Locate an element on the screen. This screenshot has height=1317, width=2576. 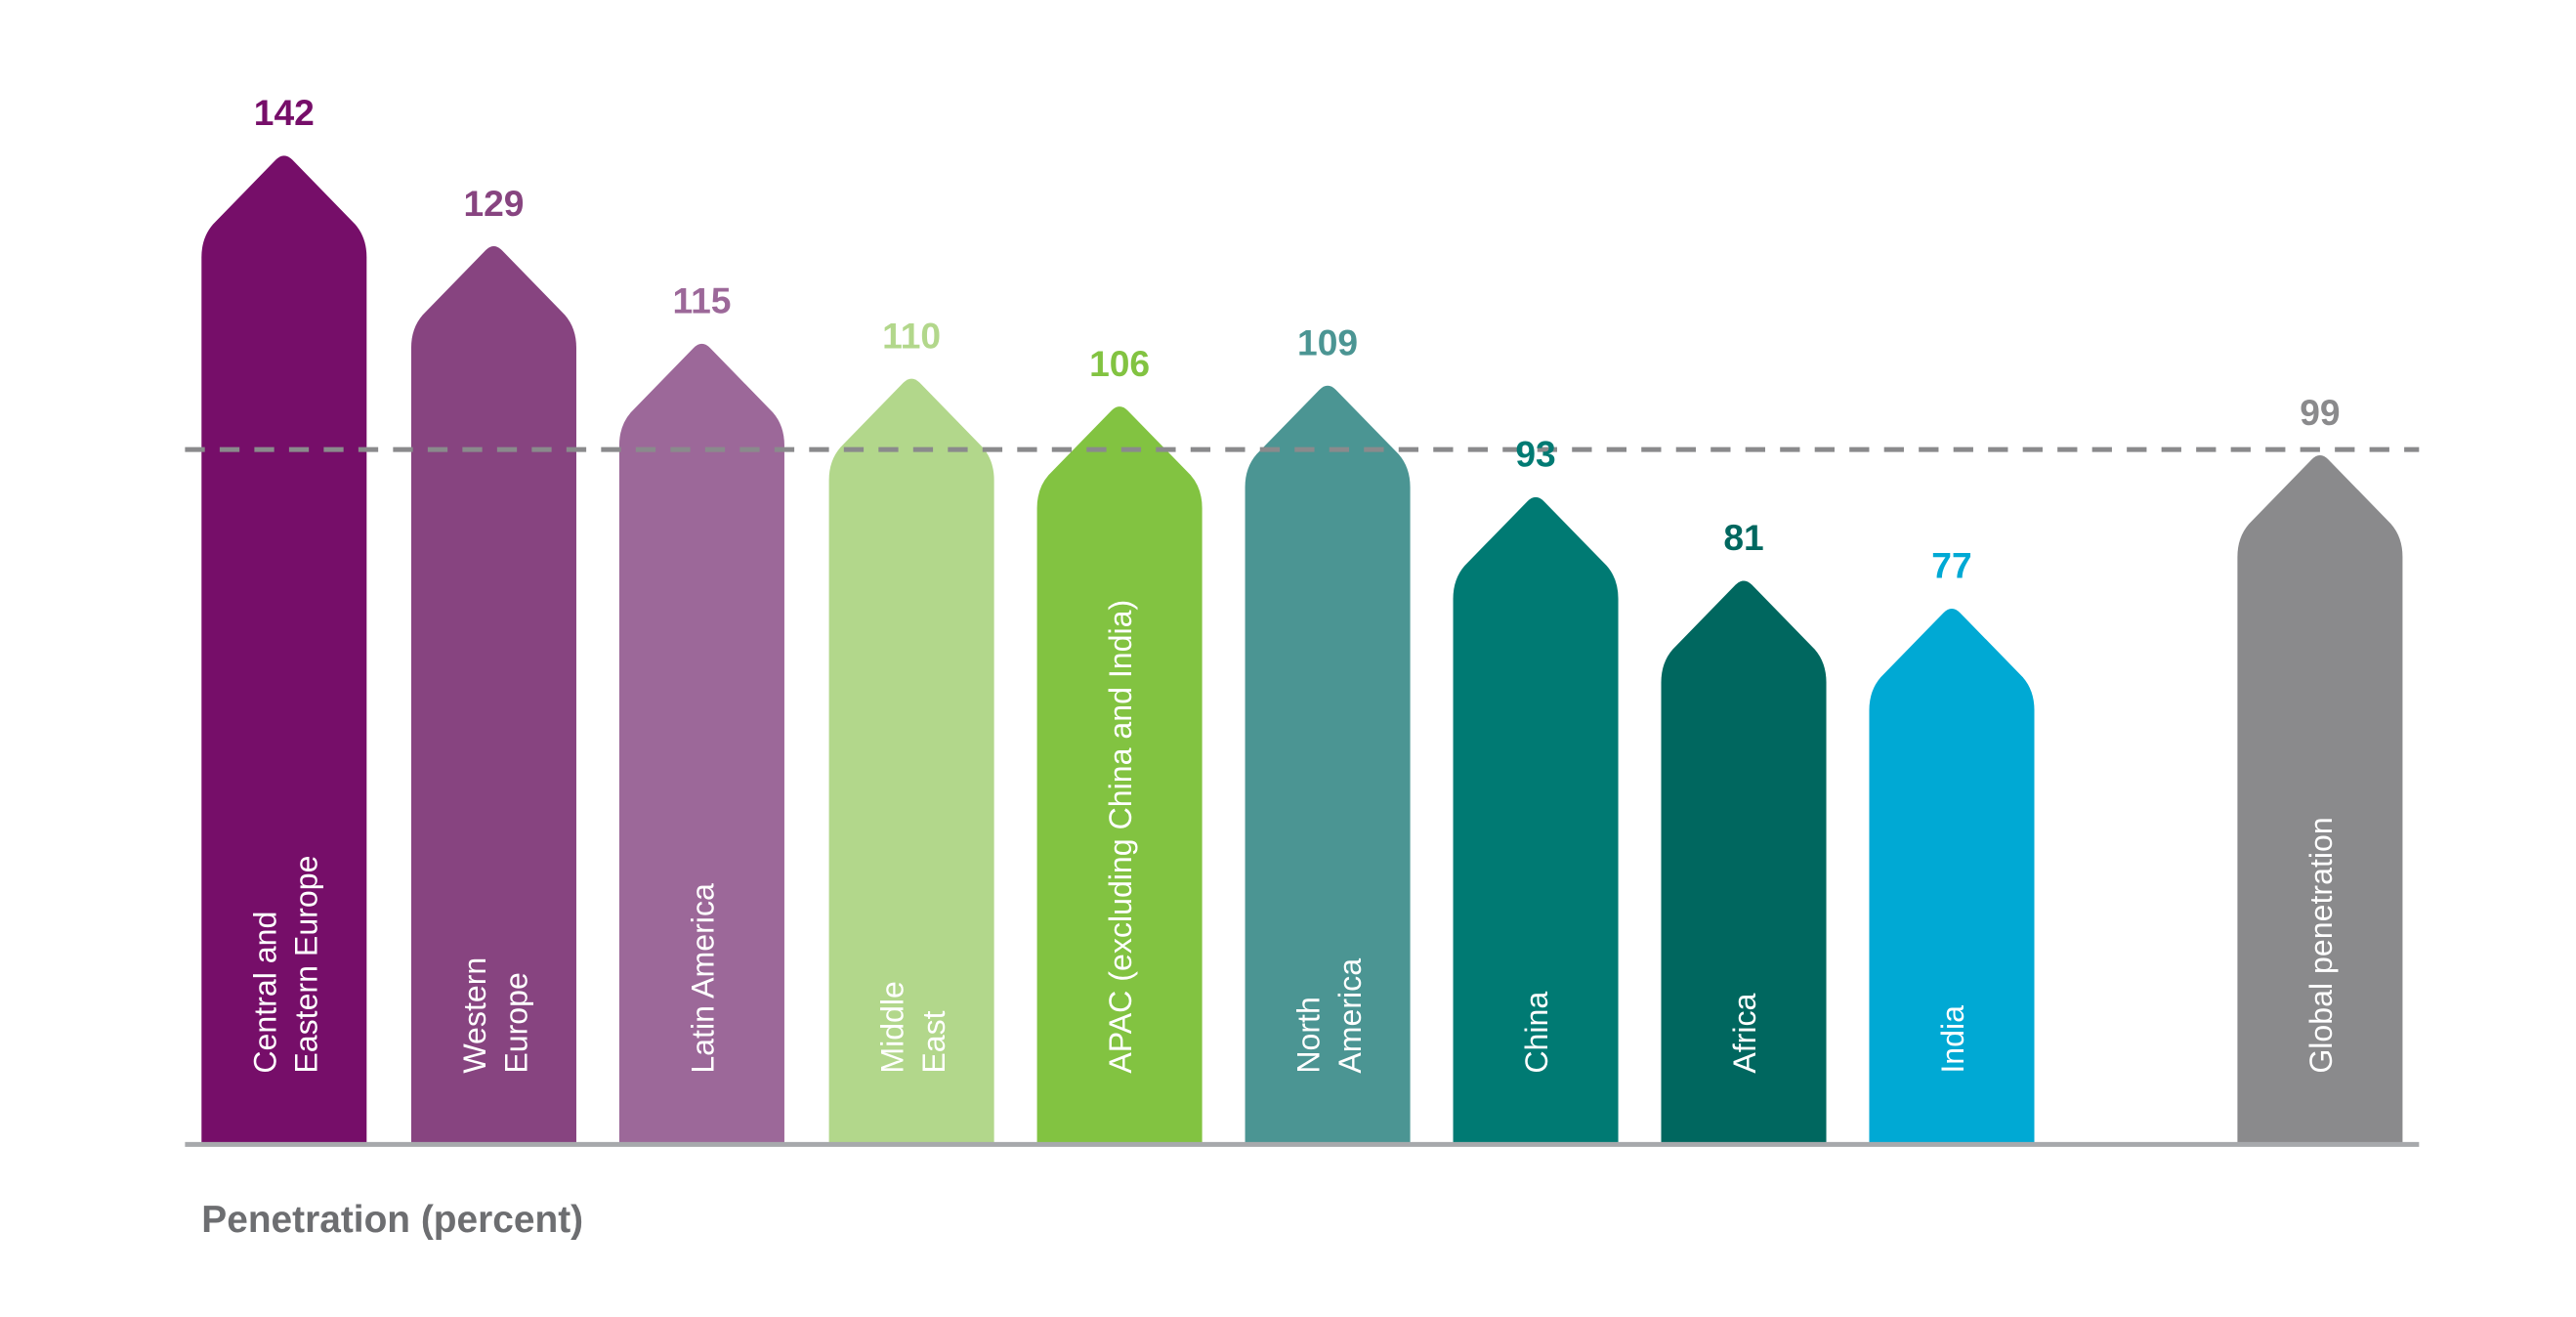
value-label: 109 is located at coordinates (1327, 341).